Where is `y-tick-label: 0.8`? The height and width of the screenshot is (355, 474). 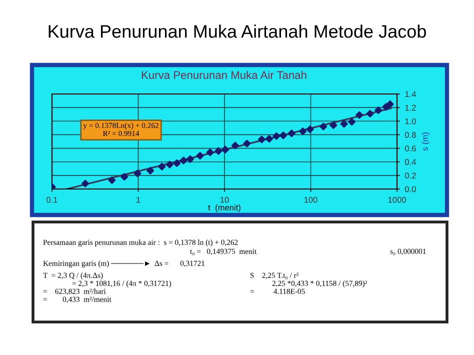 y-tick-label: 0.8 is located at coordinates (410, 135).